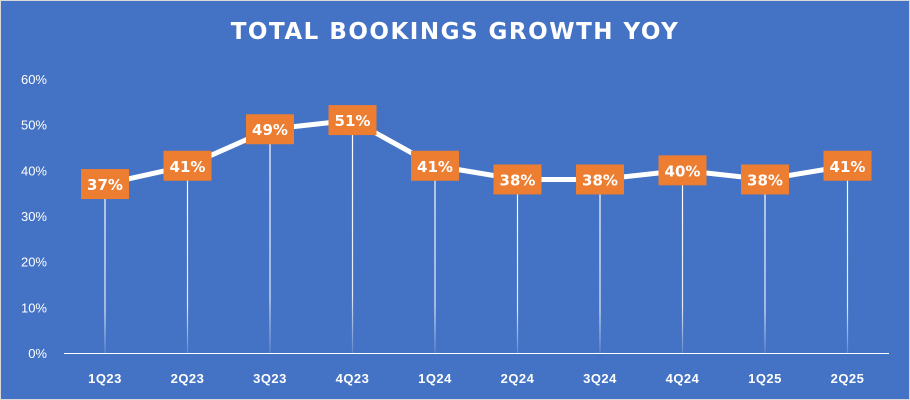 The width and height of the screenshot is (910, 400). I want to click on y-tick-label: 20%, so click(34, 262).